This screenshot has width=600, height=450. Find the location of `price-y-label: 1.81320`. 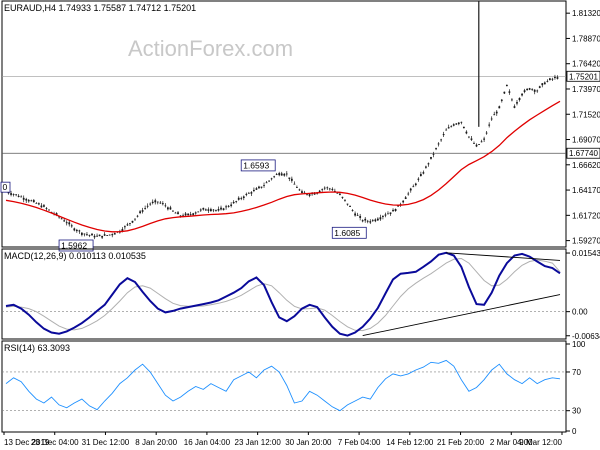

price-y-label: 1.81320 is located at coordinates (586, 13).